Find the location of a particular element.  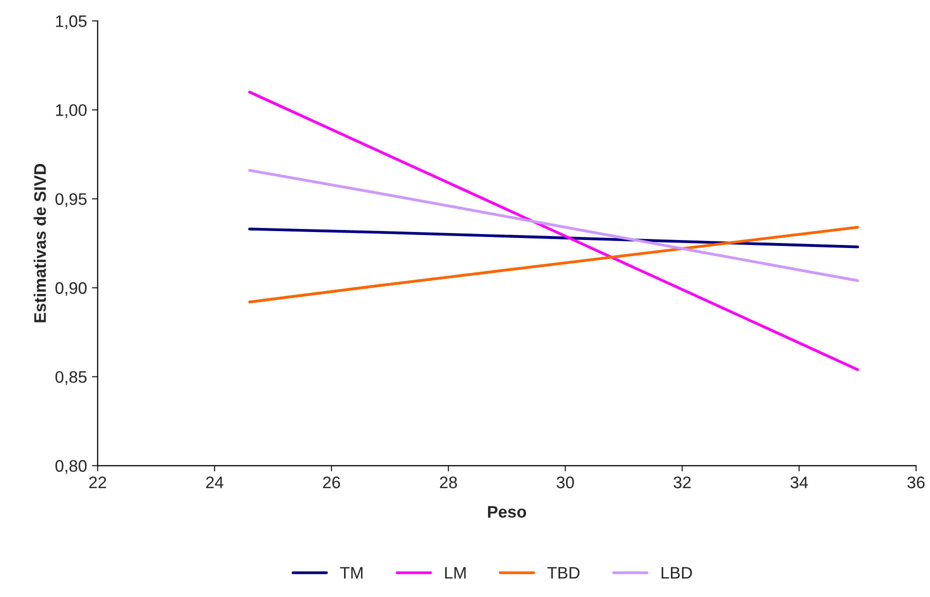

y-tick-label: 0,80 is located at coordinates (71, 467).